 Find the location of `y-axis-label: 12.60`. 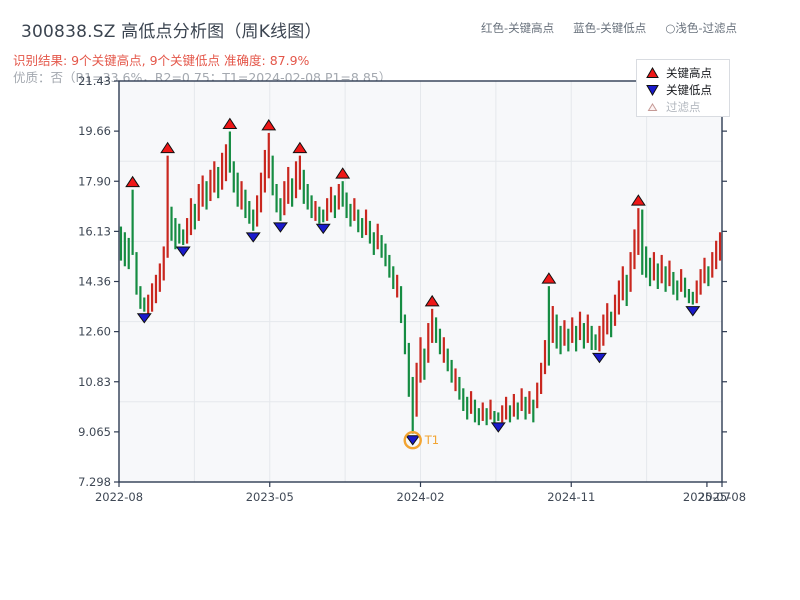

y-axis-label: 12.60 is located at coordinates (94, 332).